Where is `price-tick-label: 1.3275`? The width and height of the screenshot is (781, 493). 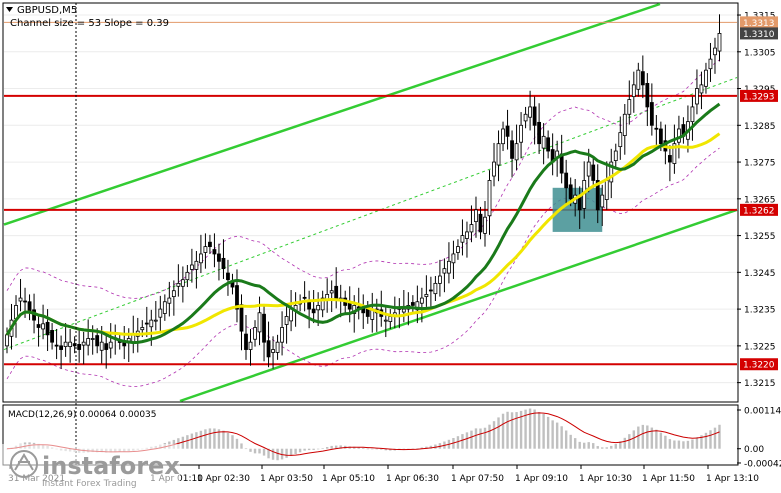 price-tick-label: 1.3275 is located at coordinates (760, 164).